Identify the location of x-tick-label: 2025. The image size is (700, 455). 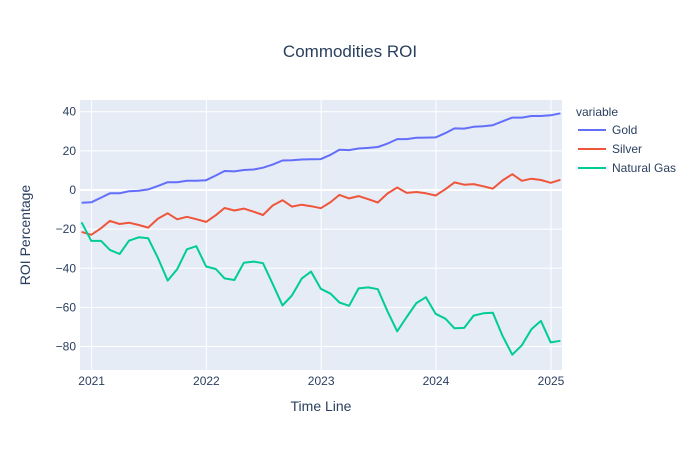
(551, 381).